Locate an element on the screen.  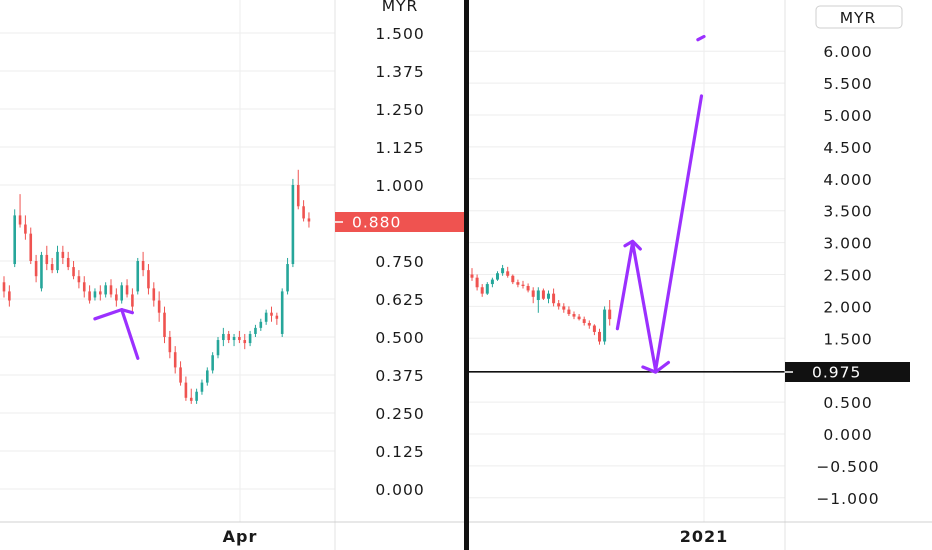
left-y-tick-label: 0.375 is located at coordinates (399, 376).